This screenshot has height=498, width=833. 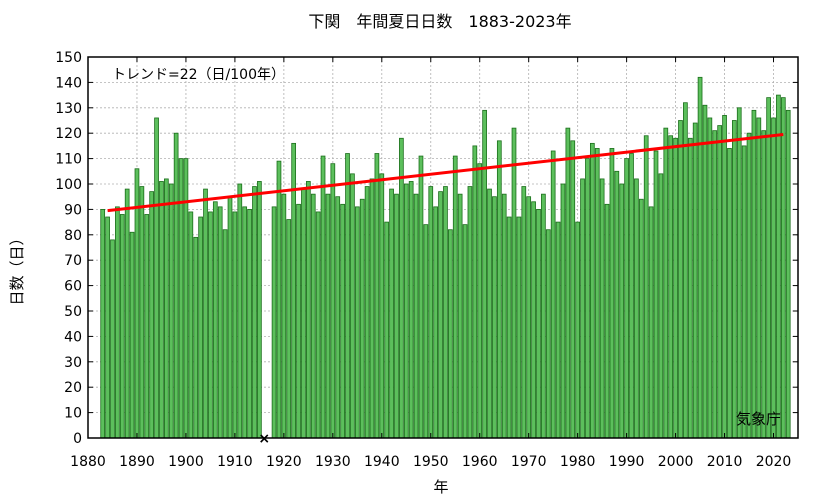 I want to click on missing-markers: ×, so click(x=264, y=439).